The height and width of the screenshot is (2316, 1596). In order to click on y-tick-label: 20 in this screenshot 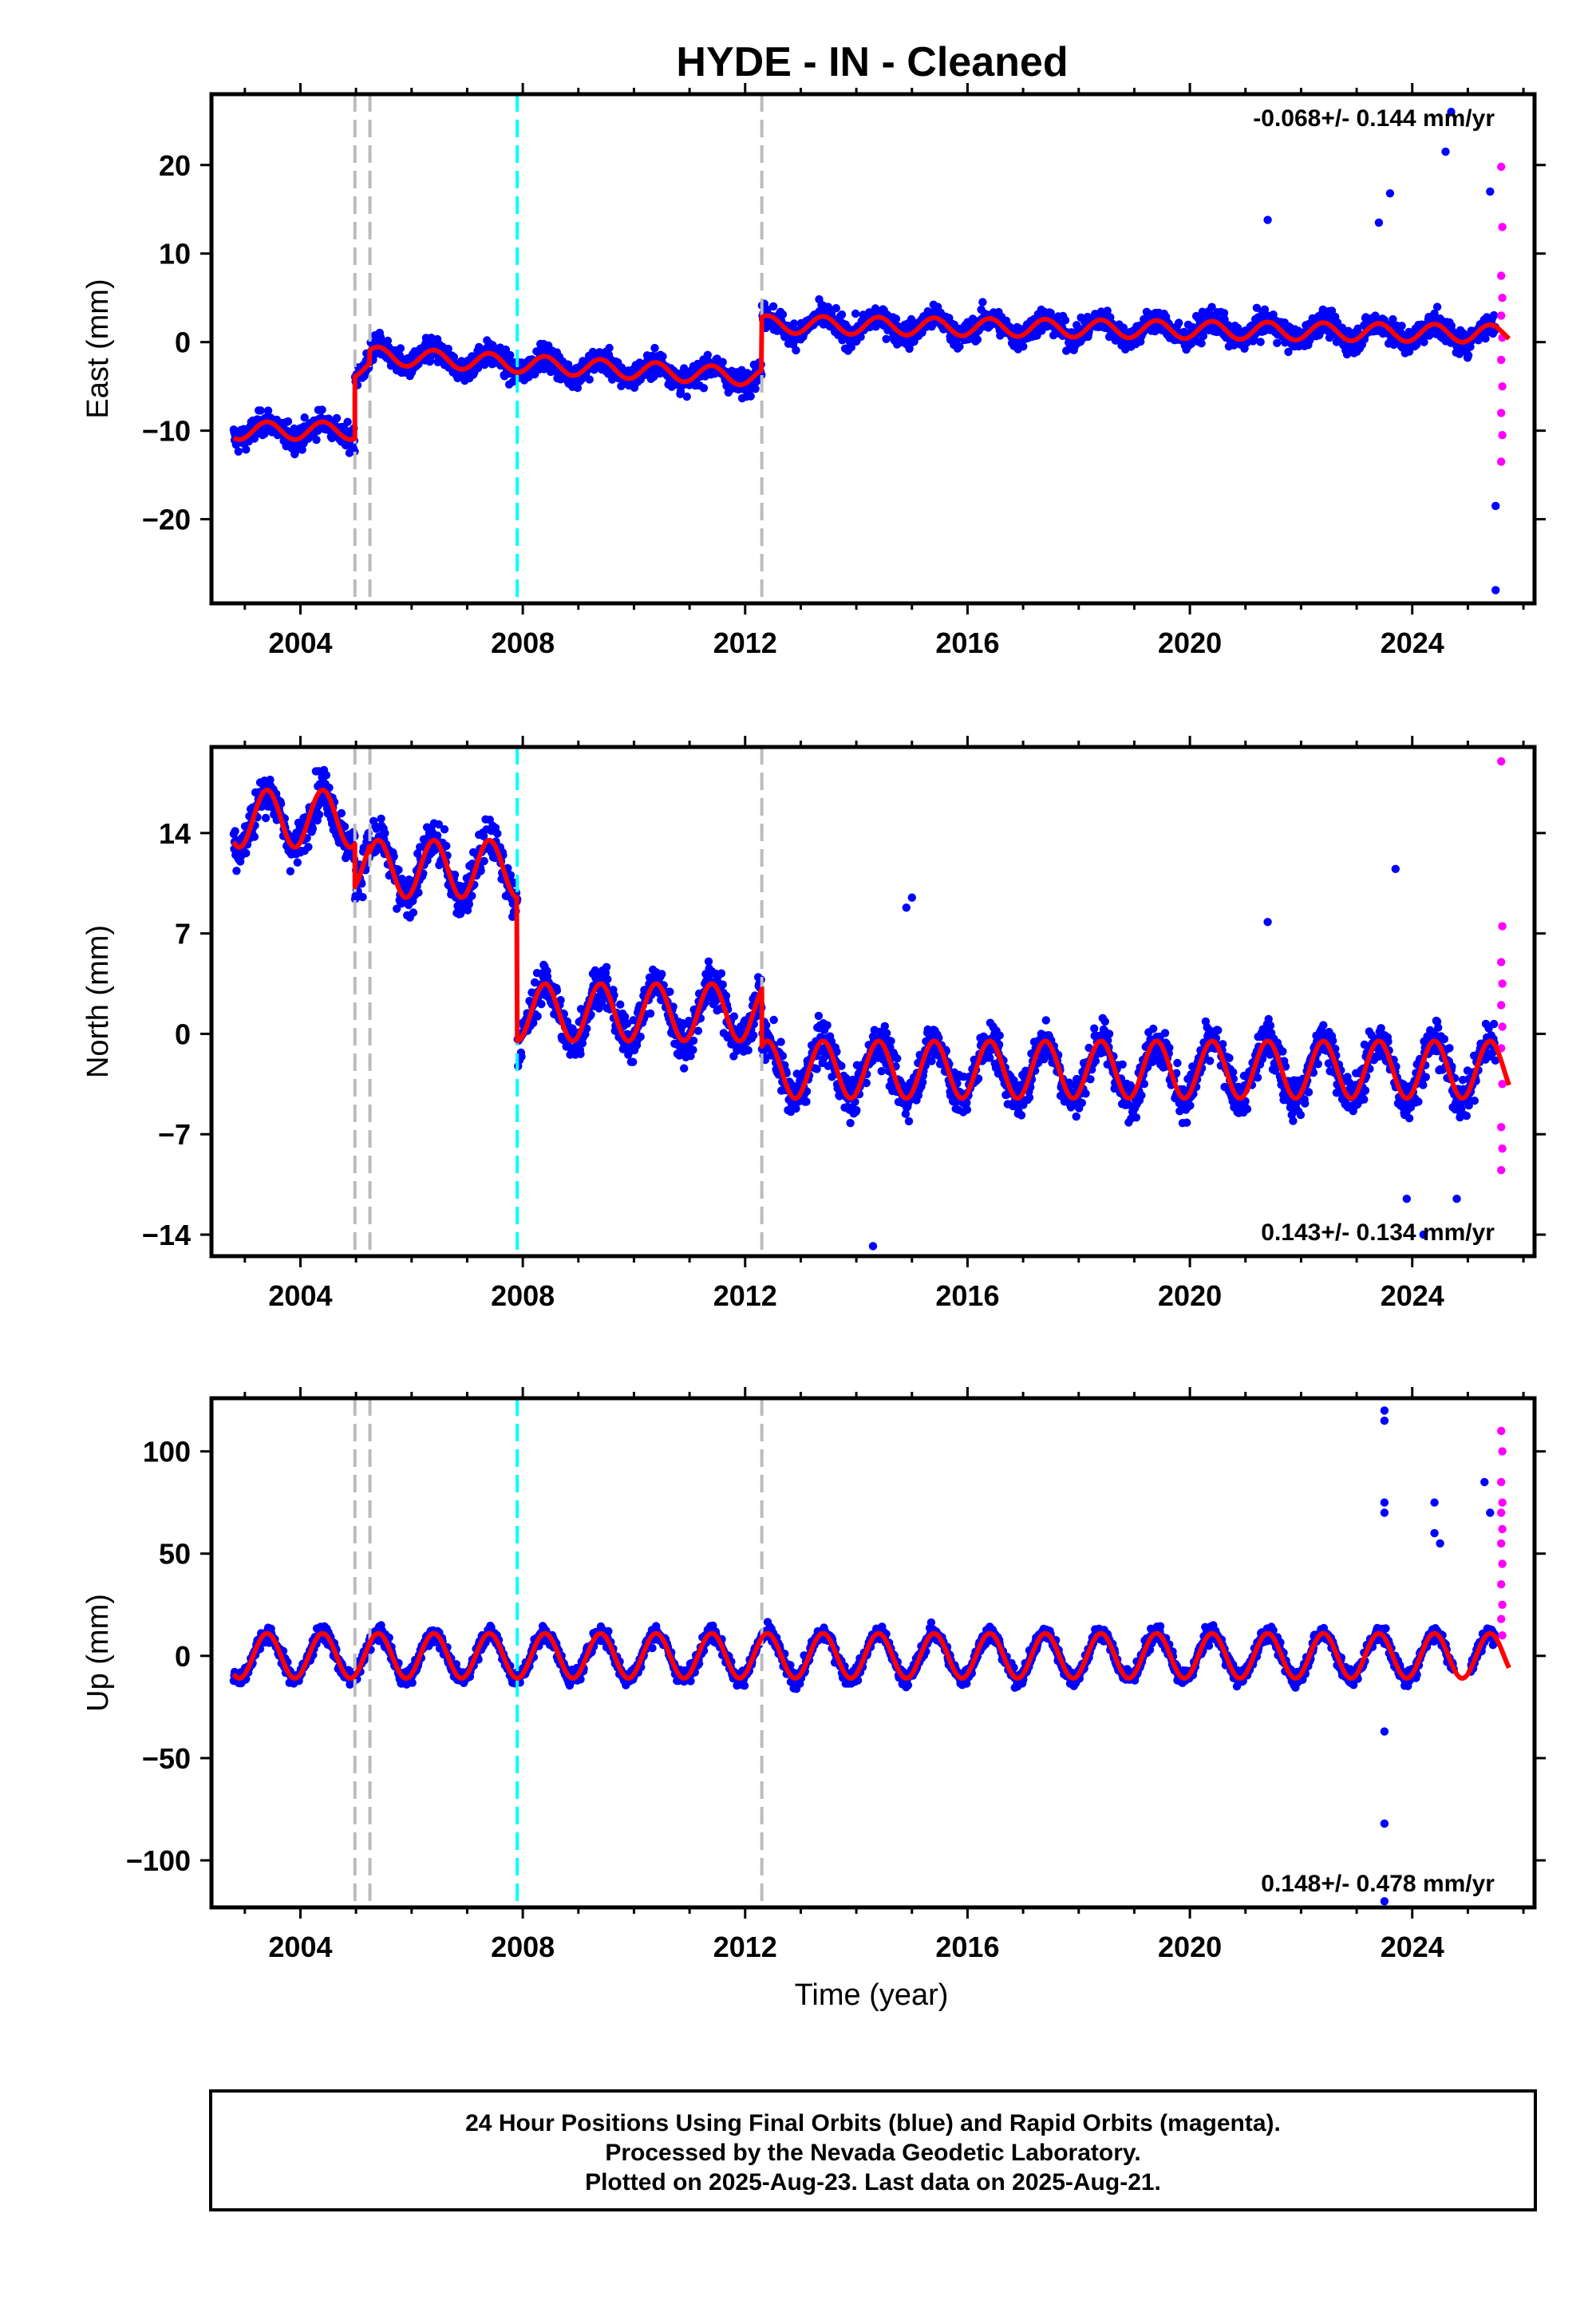, I will do `click(175, 165)`.